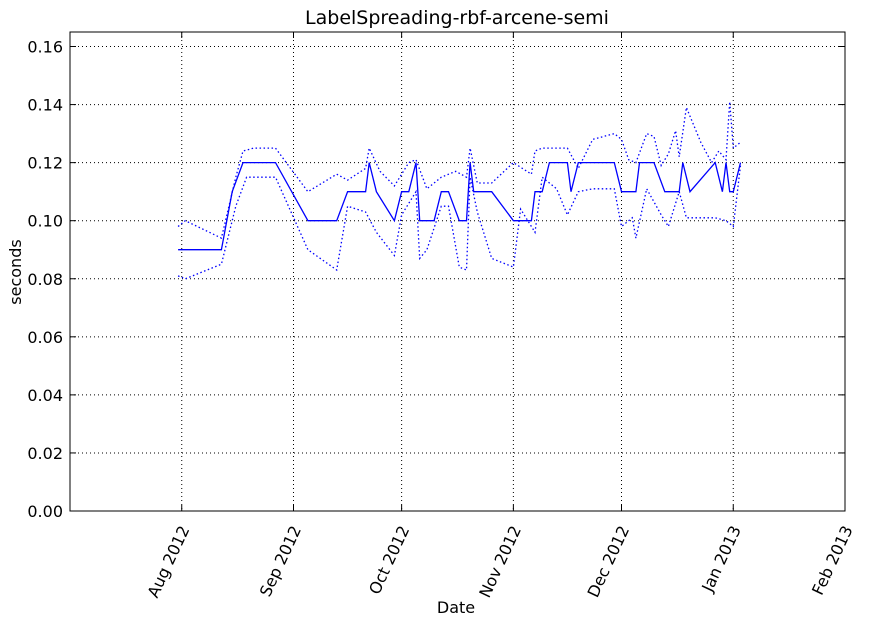 Image resolution: width=869 pixels, height=628 pixels. What do you see at coordinates (169, 562) in the screenshot?
I see `x-tick-label: Aug 2012` at bounding box center [169, 562].